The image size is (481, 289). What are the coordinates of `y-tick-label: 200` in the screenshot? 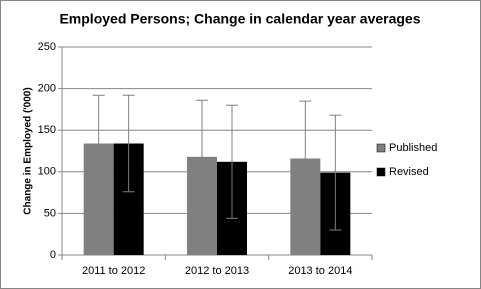 It's located at (47, 89).